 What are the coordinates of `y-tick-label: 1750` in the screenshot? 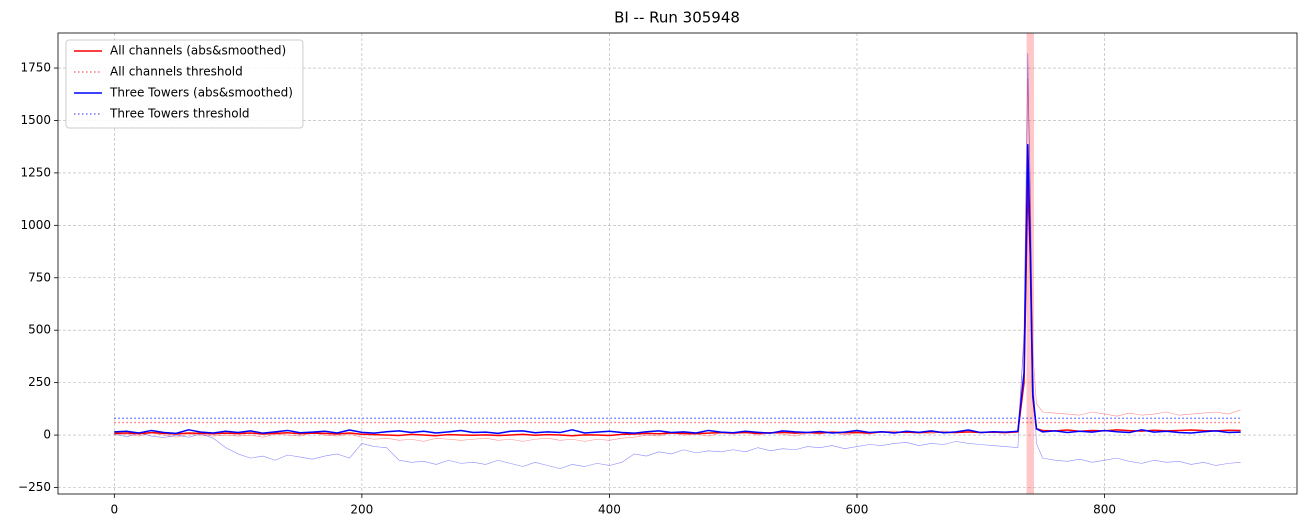 It's located at (35, 68).